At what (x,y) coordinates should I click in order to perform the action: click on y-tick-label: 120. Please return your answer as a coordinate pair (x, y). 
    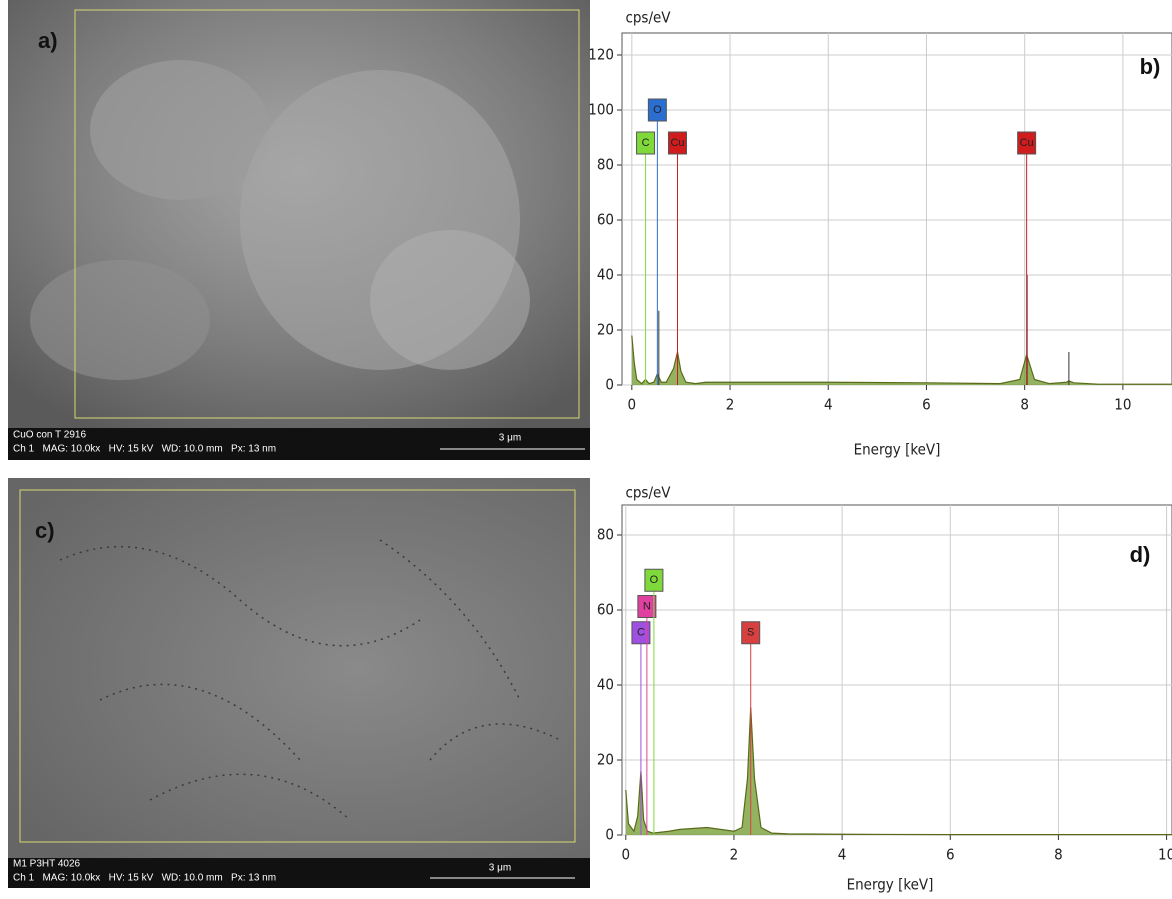
    Looking at the image, I should click on (601, 55).